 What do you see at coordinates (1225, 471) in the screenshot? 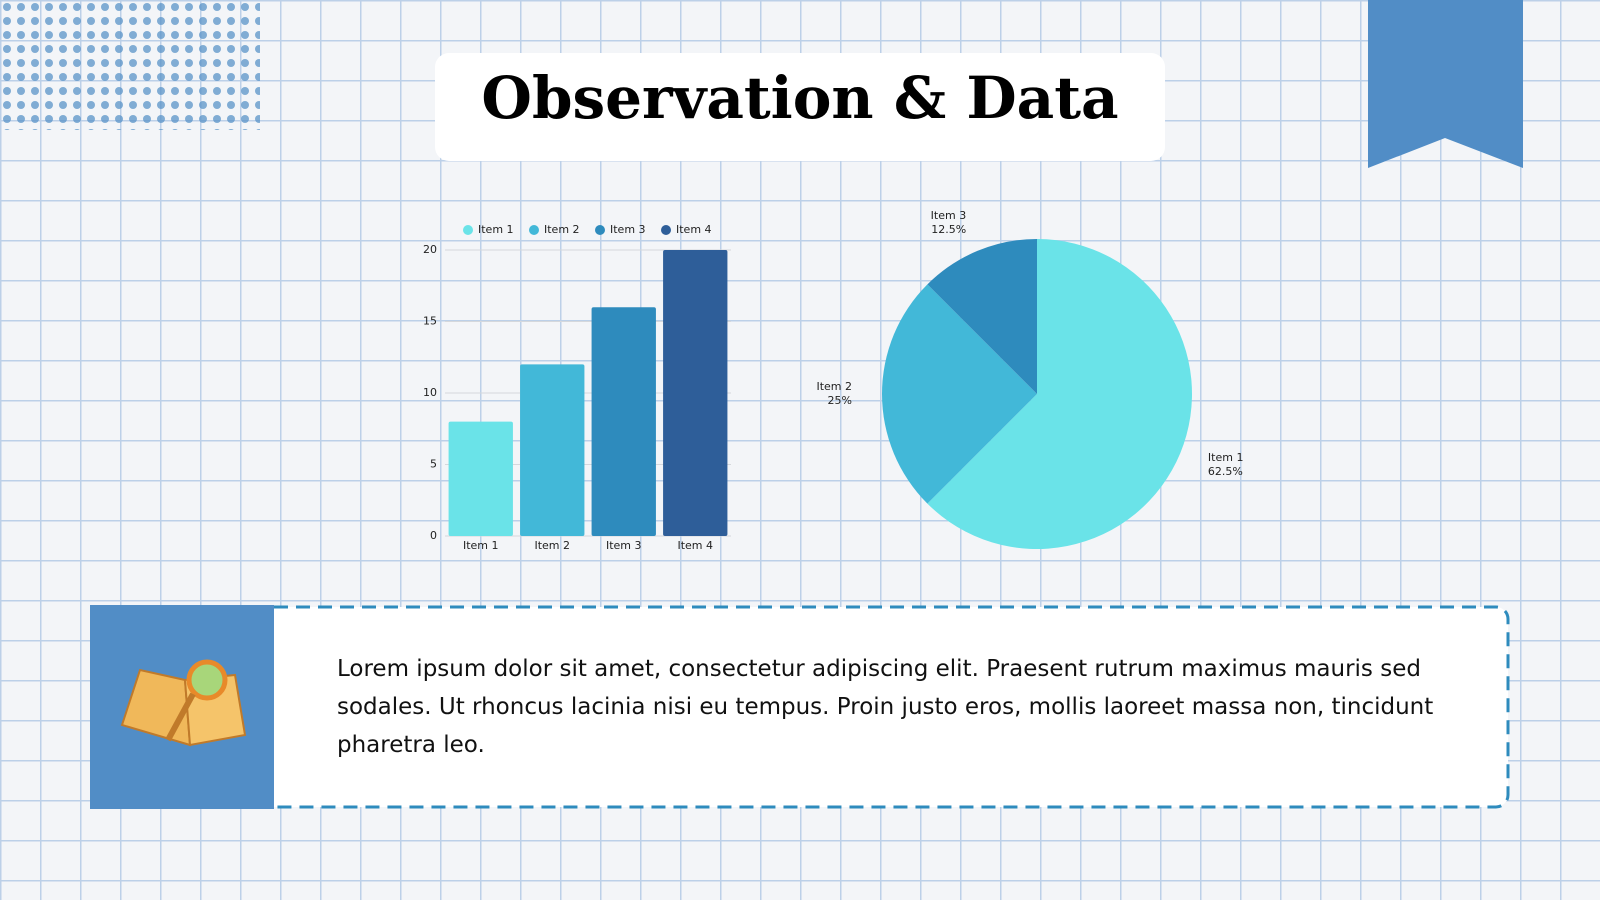
I see `slice-value-label: 62.5%` at bounding box center [1225, 471].